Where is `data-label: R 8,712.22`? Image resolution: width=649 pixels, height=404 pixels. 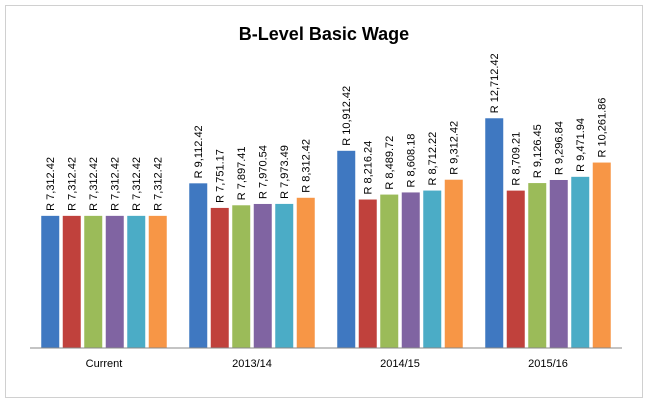 data-label: R 8,712.22 is located at coordinates (433, 159).